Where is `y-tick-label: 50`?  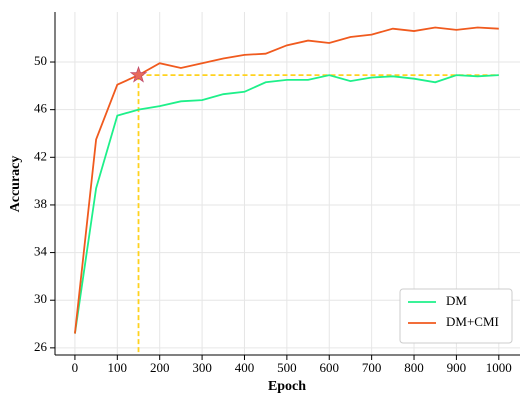 y-tick-label: 50 is located at coordinates (40, 60).